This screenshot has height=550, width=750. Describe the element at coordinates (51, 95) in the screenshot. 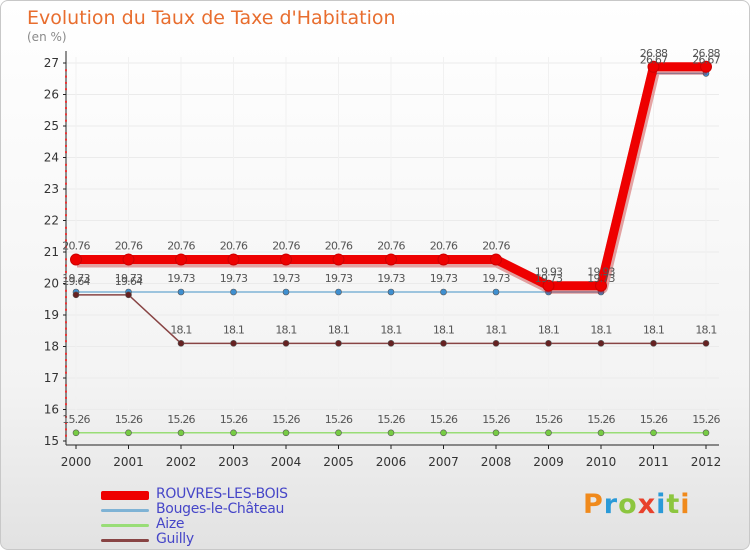

I see `y-tick-label: 26` at that location.